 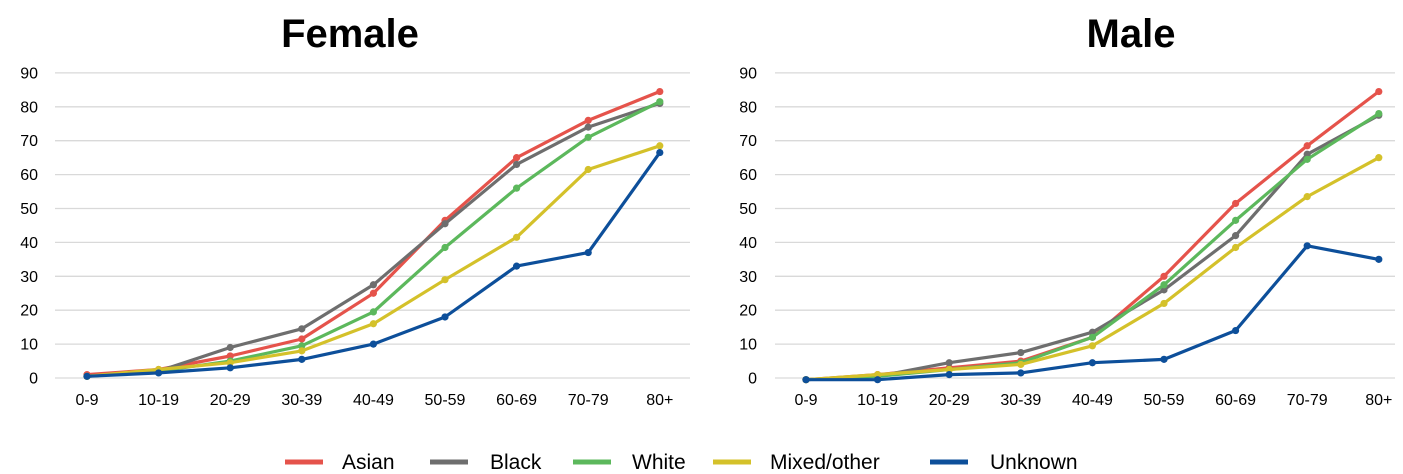 What do you see at coordinates (516, 400) in the screenshot?
I see `female-x-tick-label: 60-69` at bounding box center [516, 400].